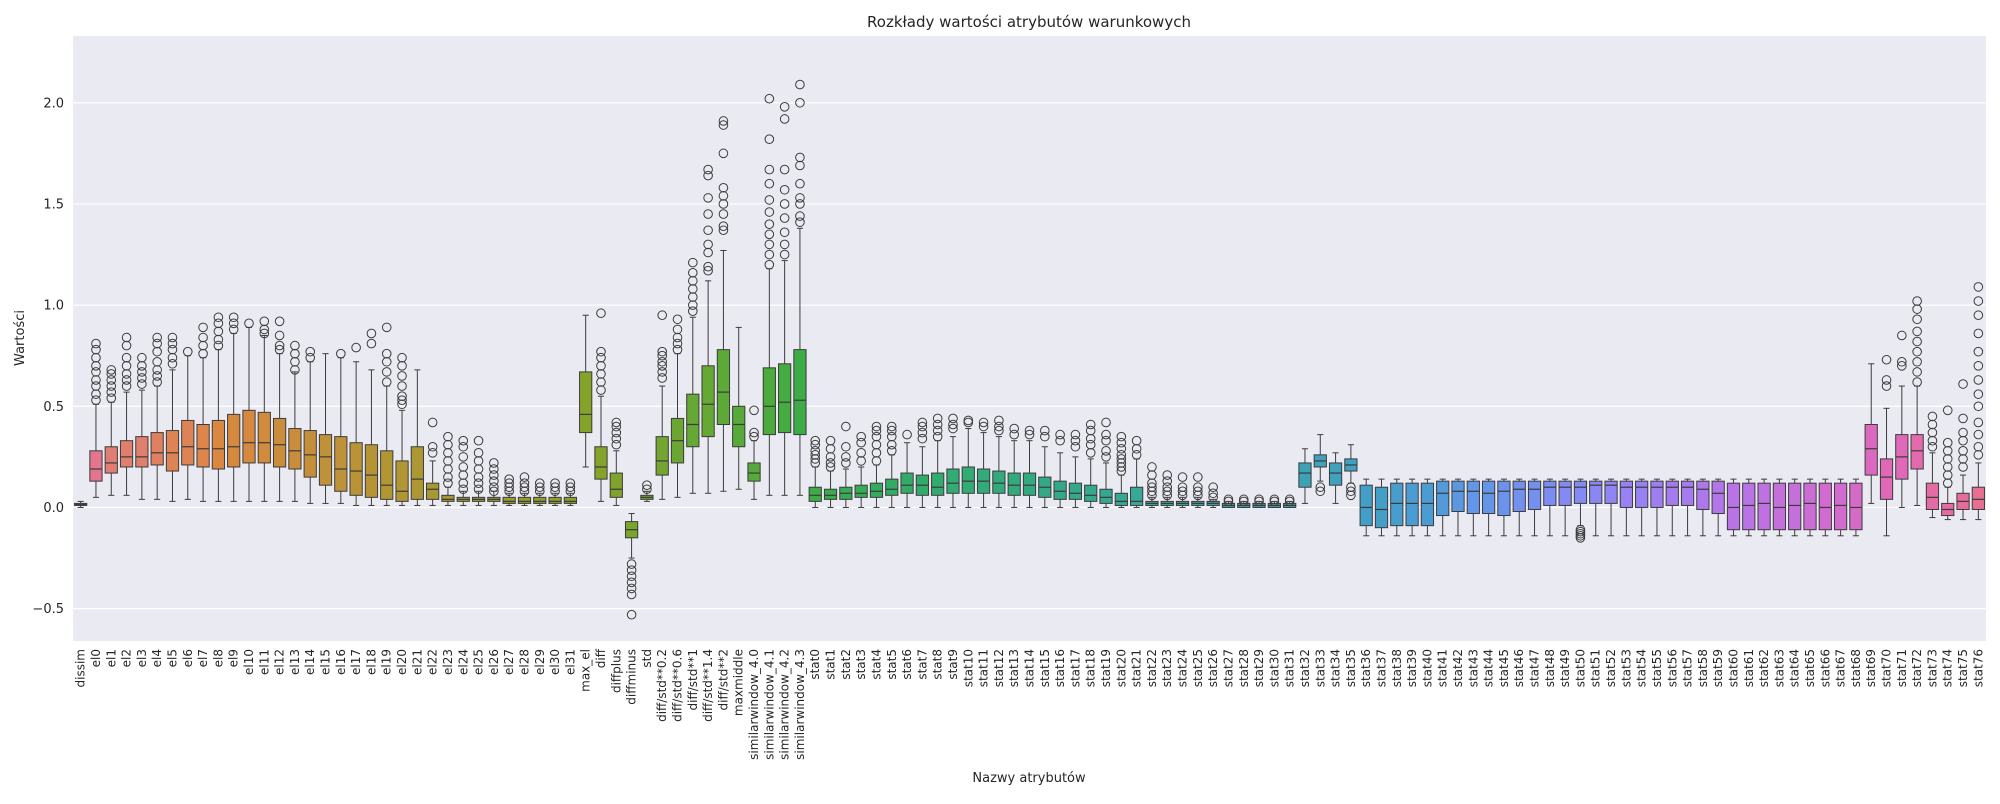  What do you see at coordinates (1335, 478) in the screenshot?
I see `box-stat34` at bounding box center [1335, 478].